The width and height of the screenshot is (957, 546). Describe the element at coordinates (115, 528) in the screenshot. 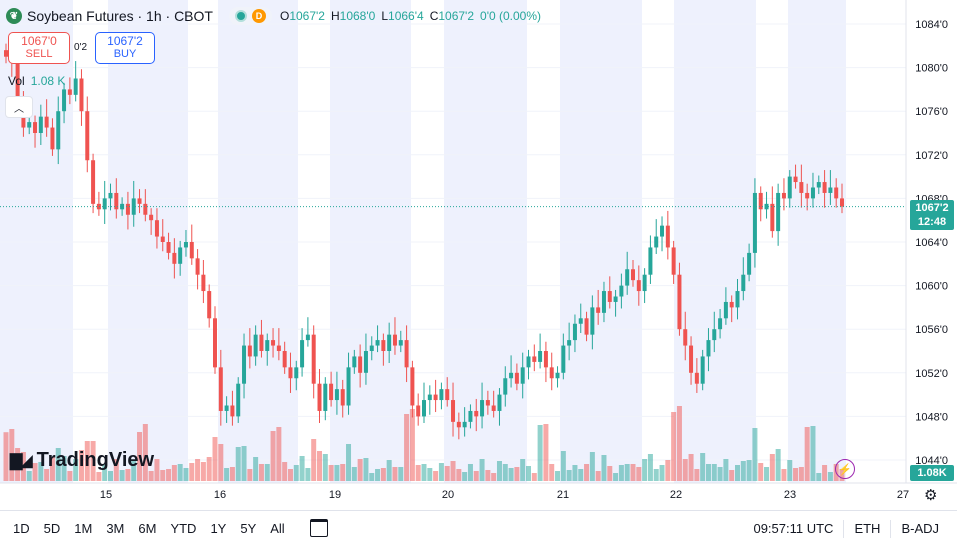

I see `range-3m: 3M` at that location.